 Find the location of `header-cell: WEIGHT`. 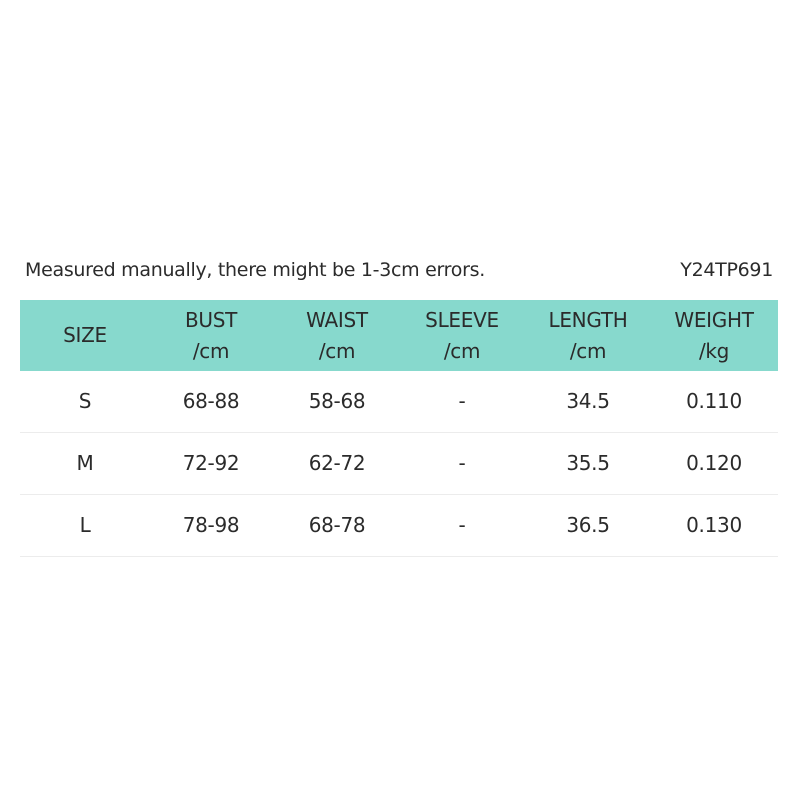

header-cell: WEIGHT is located at coordinates (714, 320).